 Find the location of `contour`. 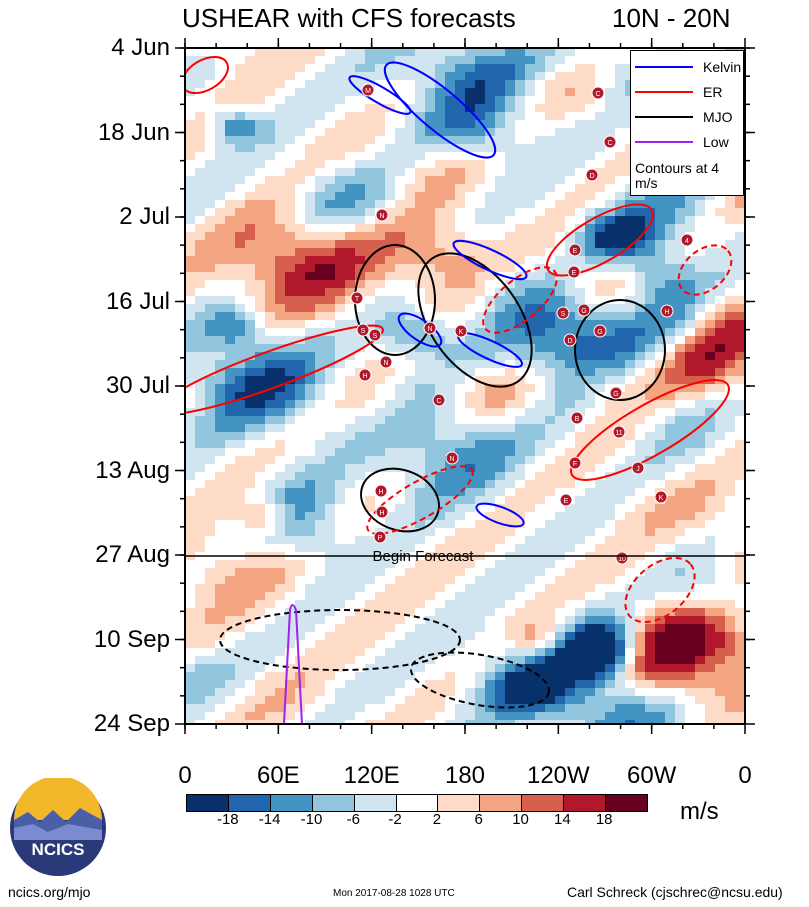

contour is located at coordinates (660, 590).